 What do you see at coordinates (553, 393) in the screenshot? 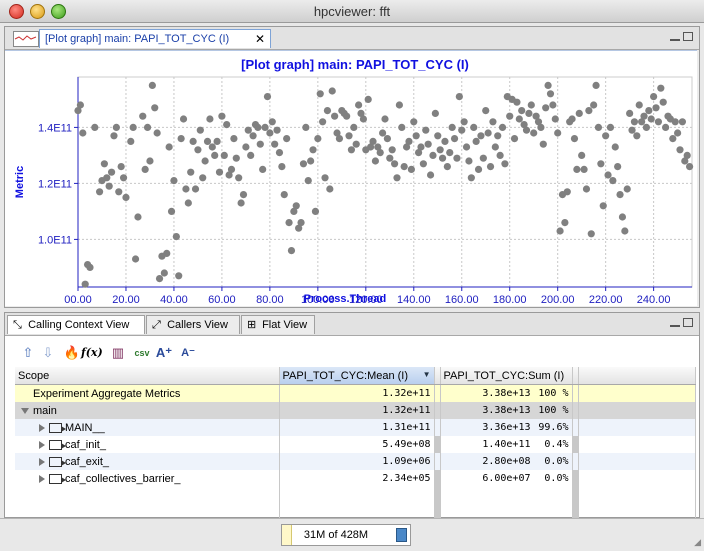
I see `percent-value: 100 %` at bounding box center [553, 393].